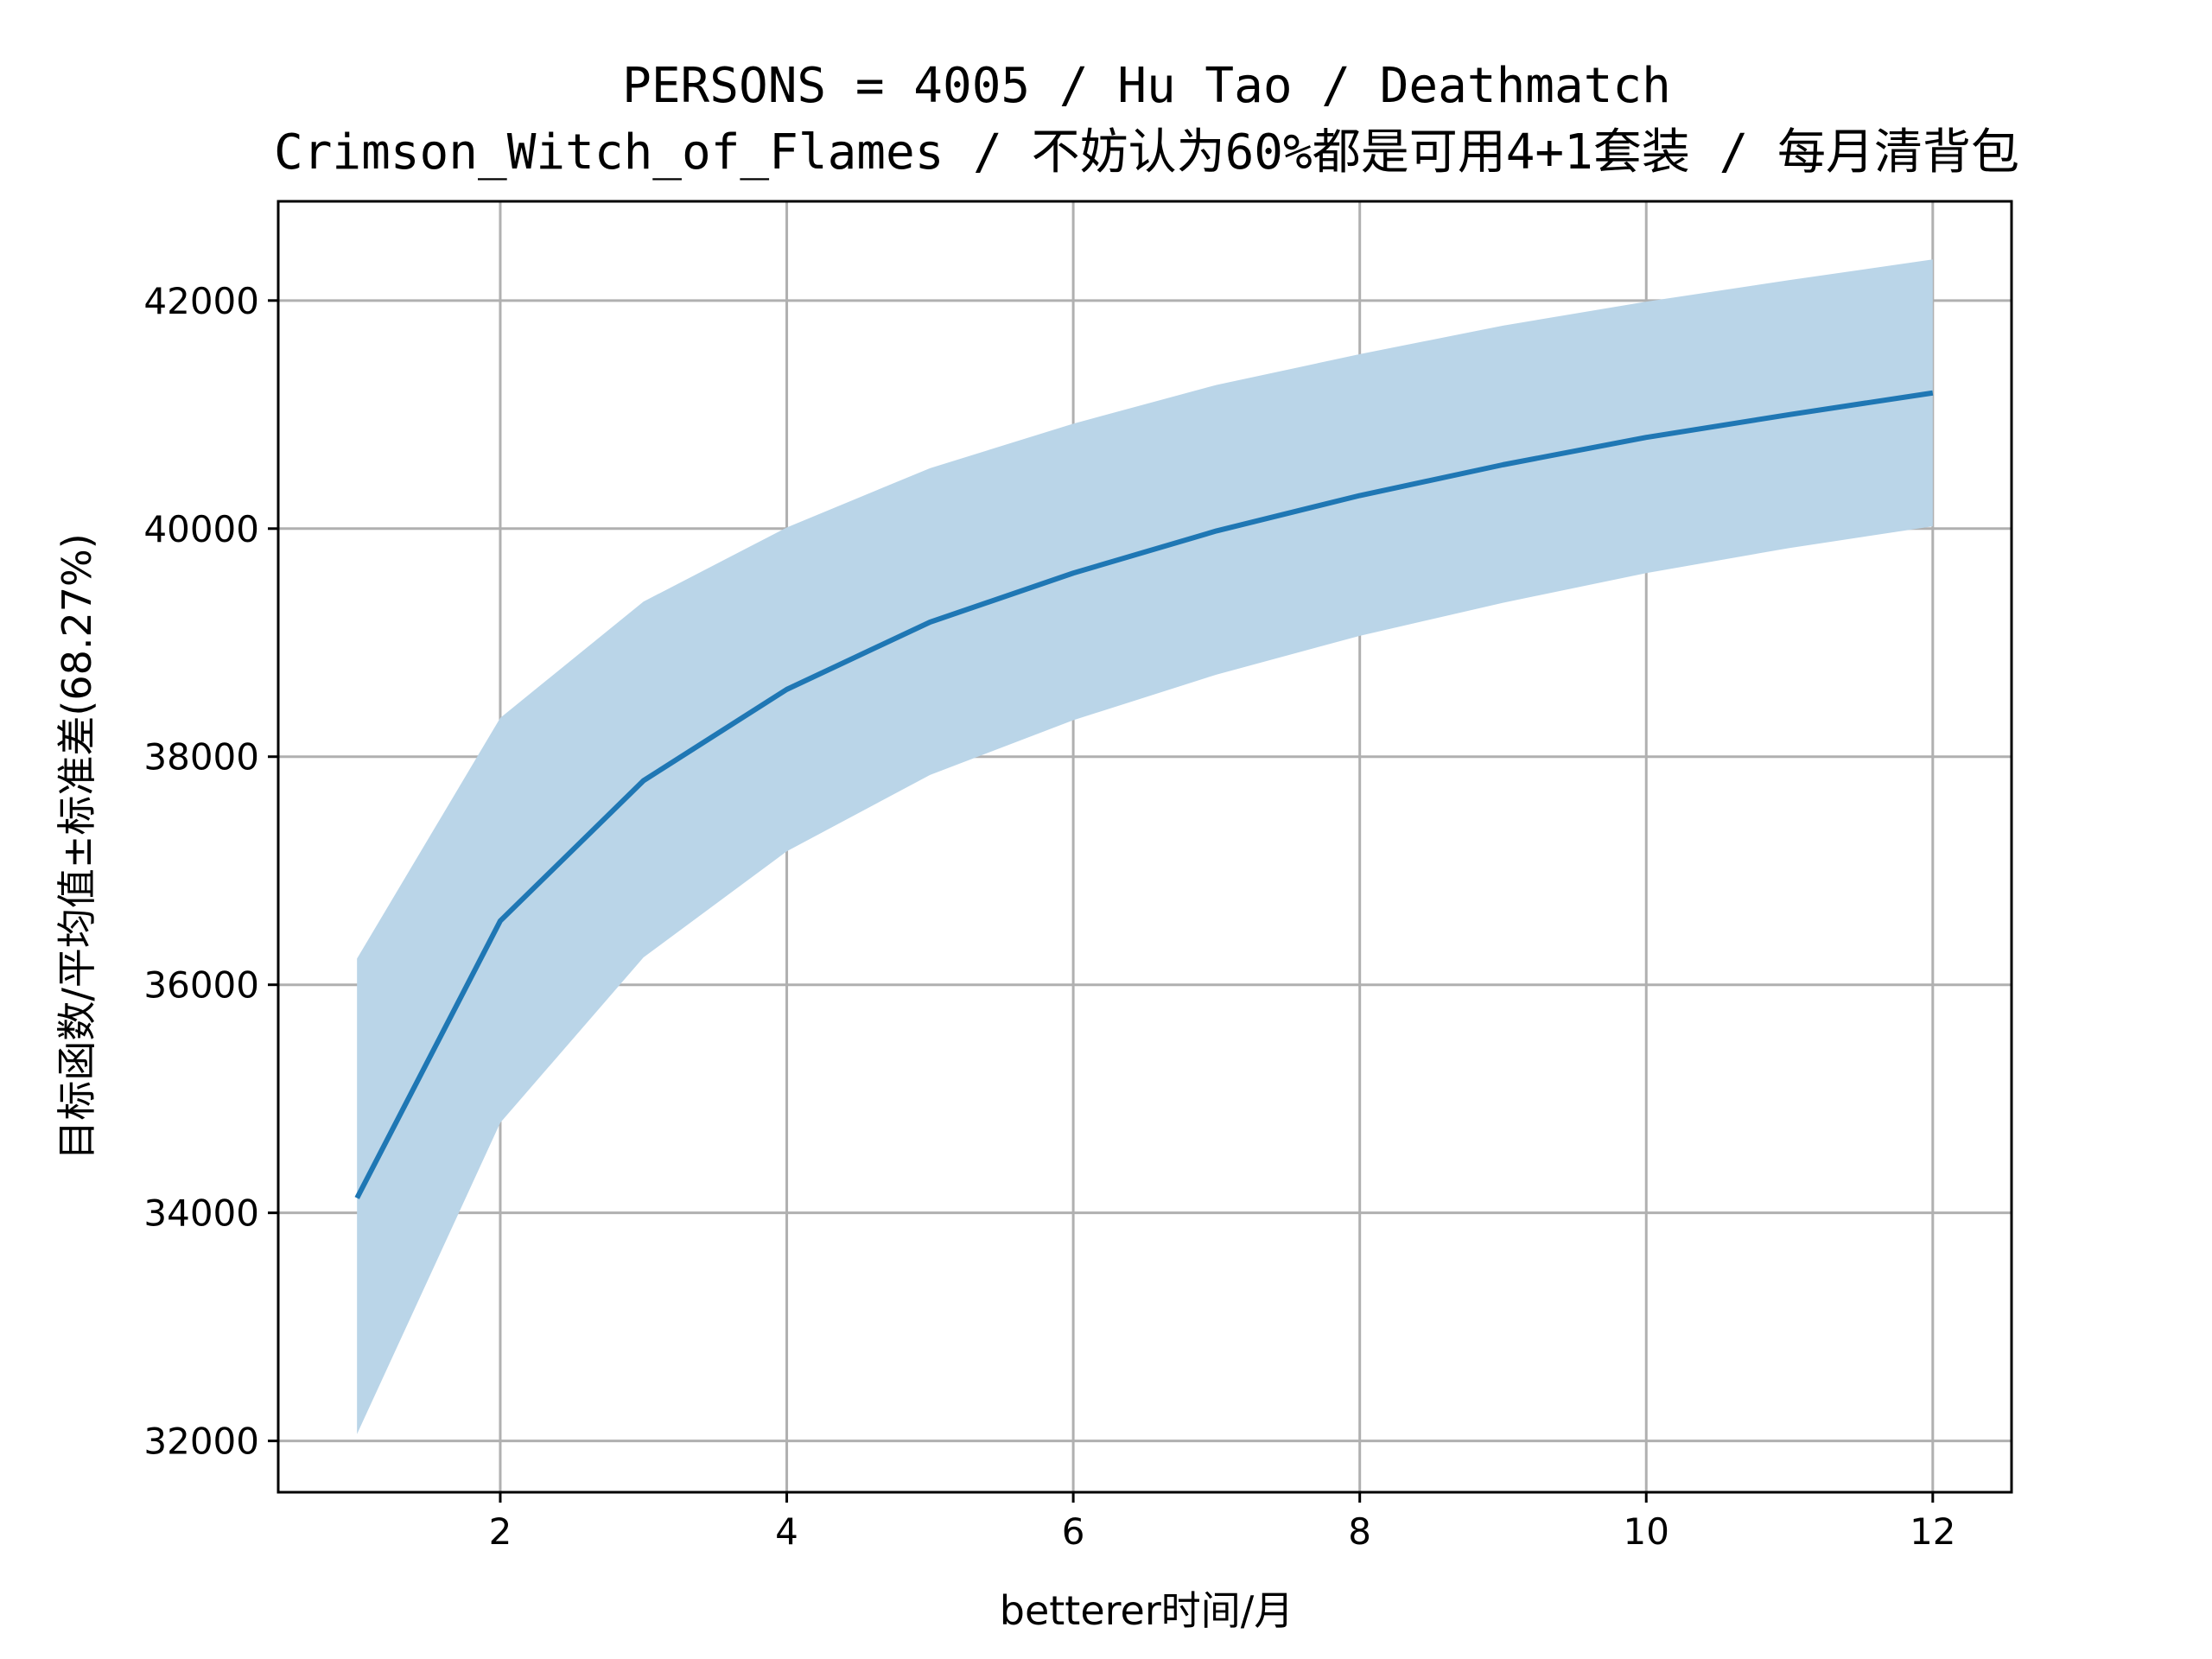 This screenshot has height=1659, width=2212. Describe the element at coordinates (1646, 1531) in the screenshot. I see `x-tick-label: 10` at that location.